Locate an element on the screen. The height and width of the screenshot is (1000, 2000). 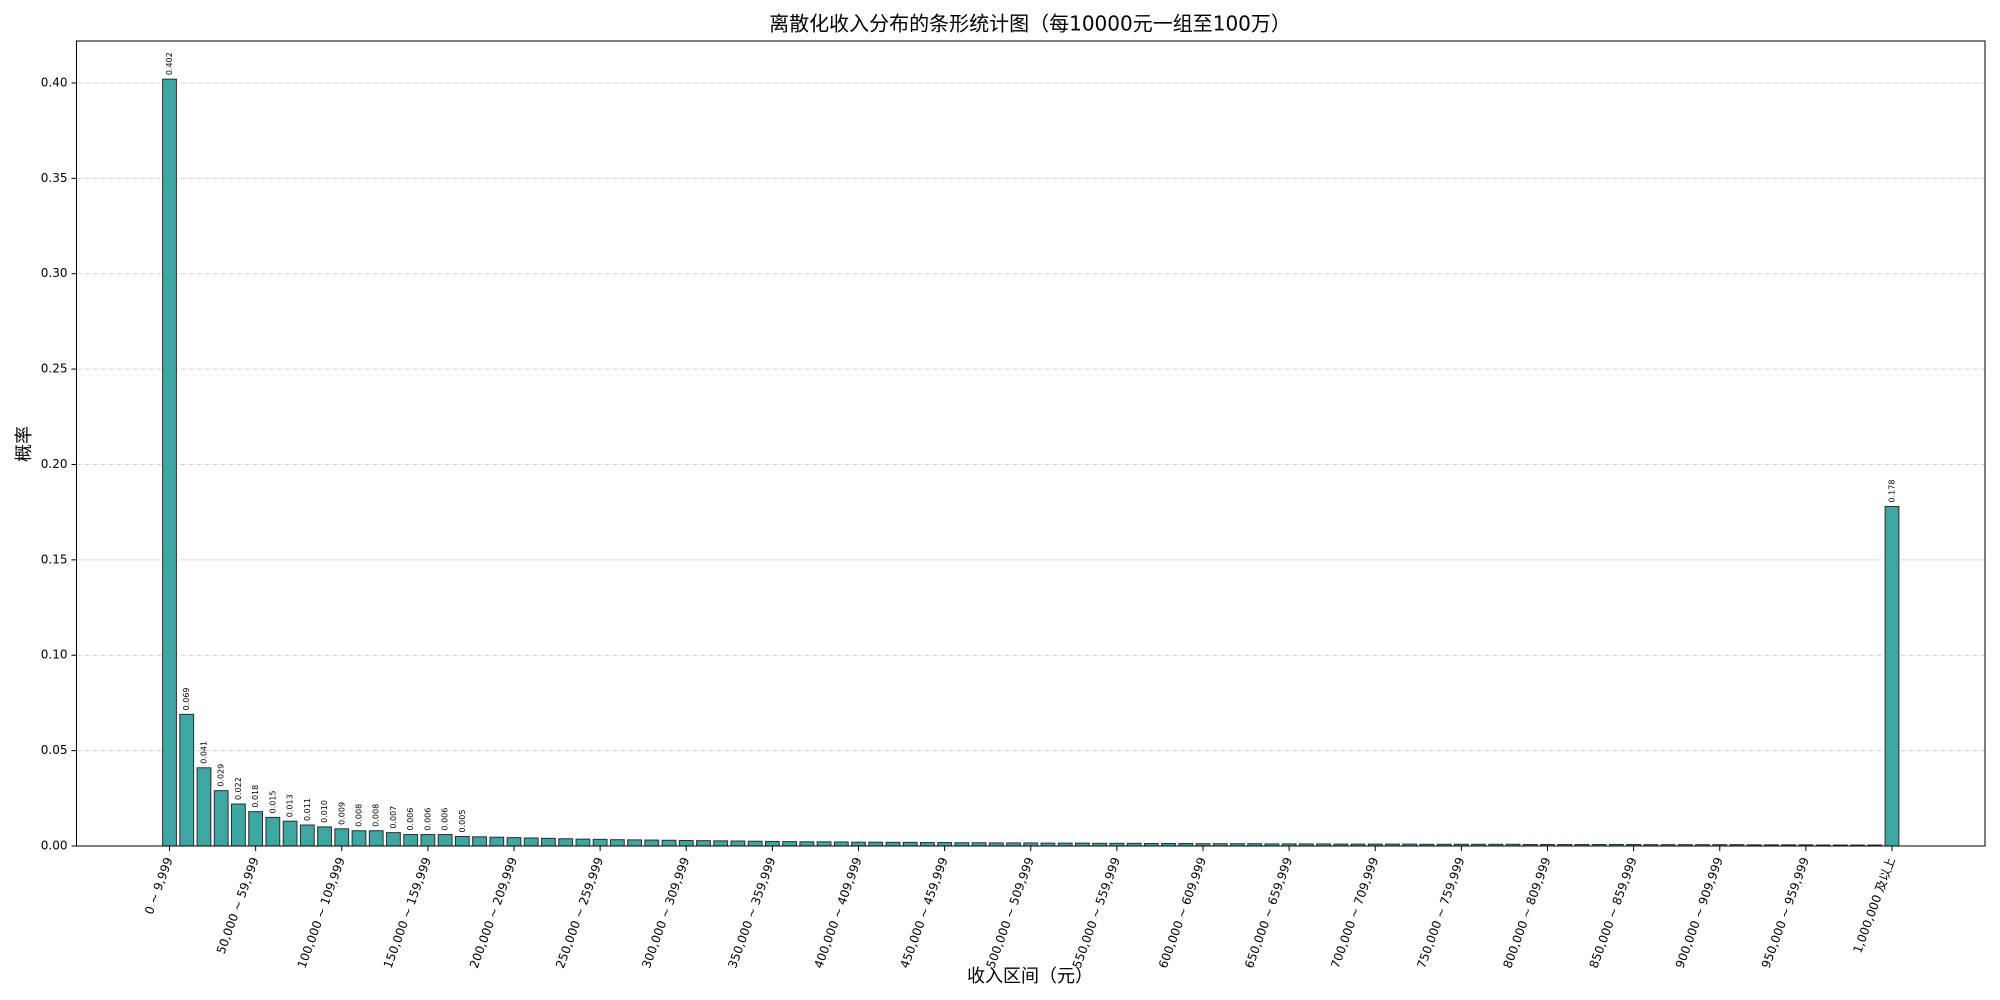
value-label: 0.041 is located at coordinates (203, 752).